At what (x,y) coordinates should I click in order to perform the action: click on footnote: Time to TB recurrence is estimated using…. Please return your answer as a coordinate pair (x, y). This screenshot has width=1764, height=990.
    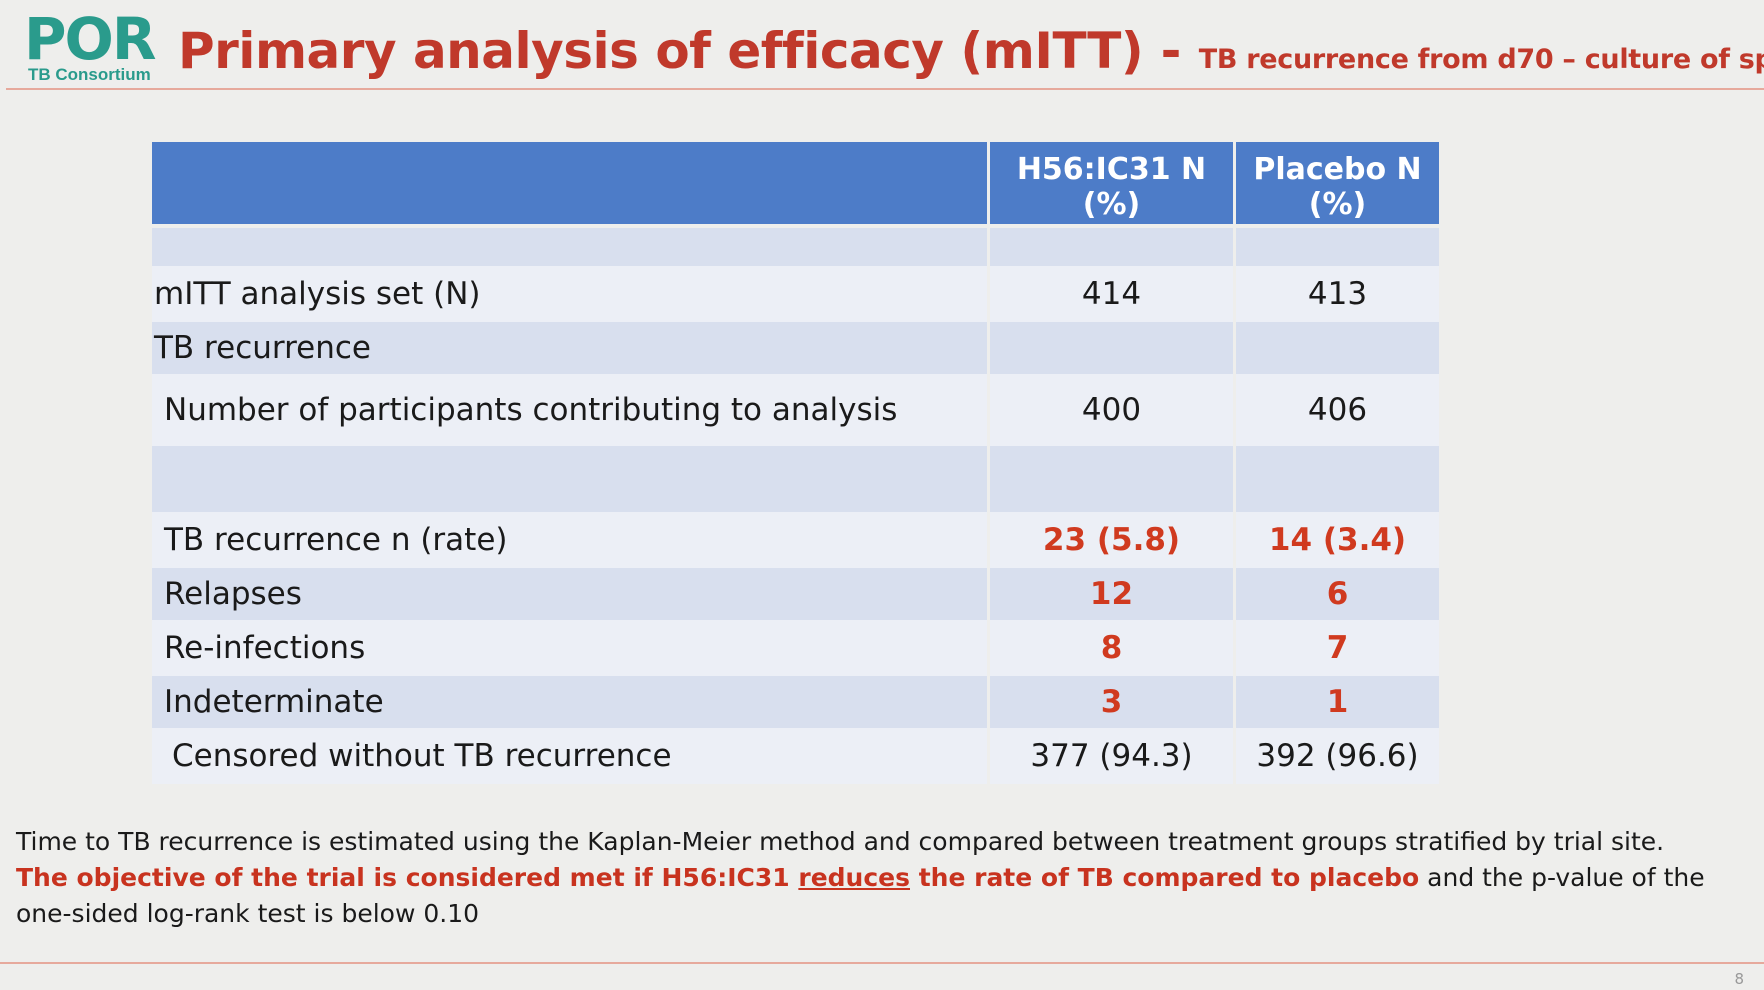
    Looking at the image, I should click on (886, 878).